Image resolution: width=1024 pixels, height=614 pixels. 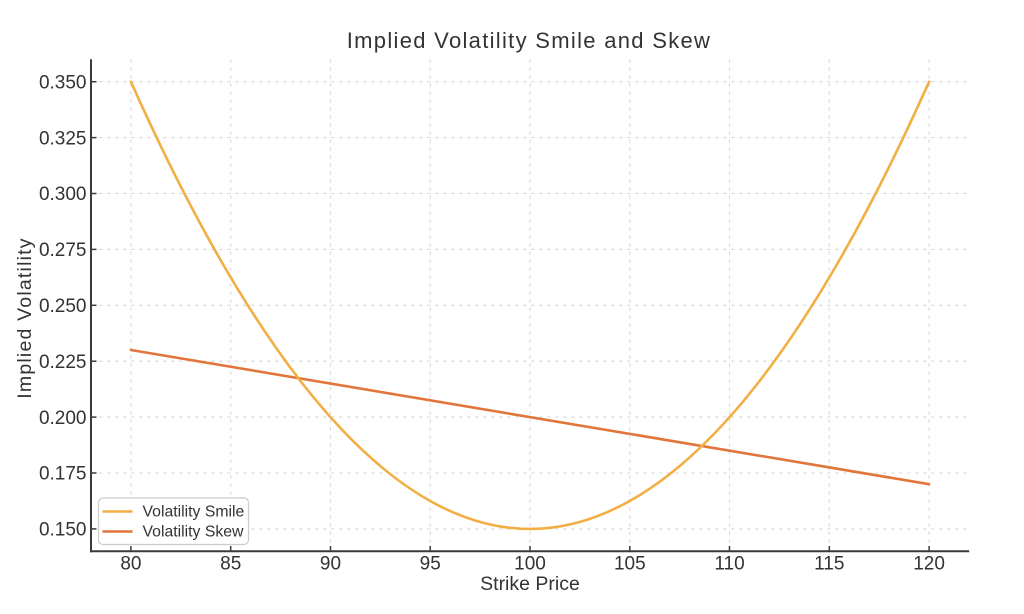 I want to click on svg-text: 0.175, so click(x=63, y=474).